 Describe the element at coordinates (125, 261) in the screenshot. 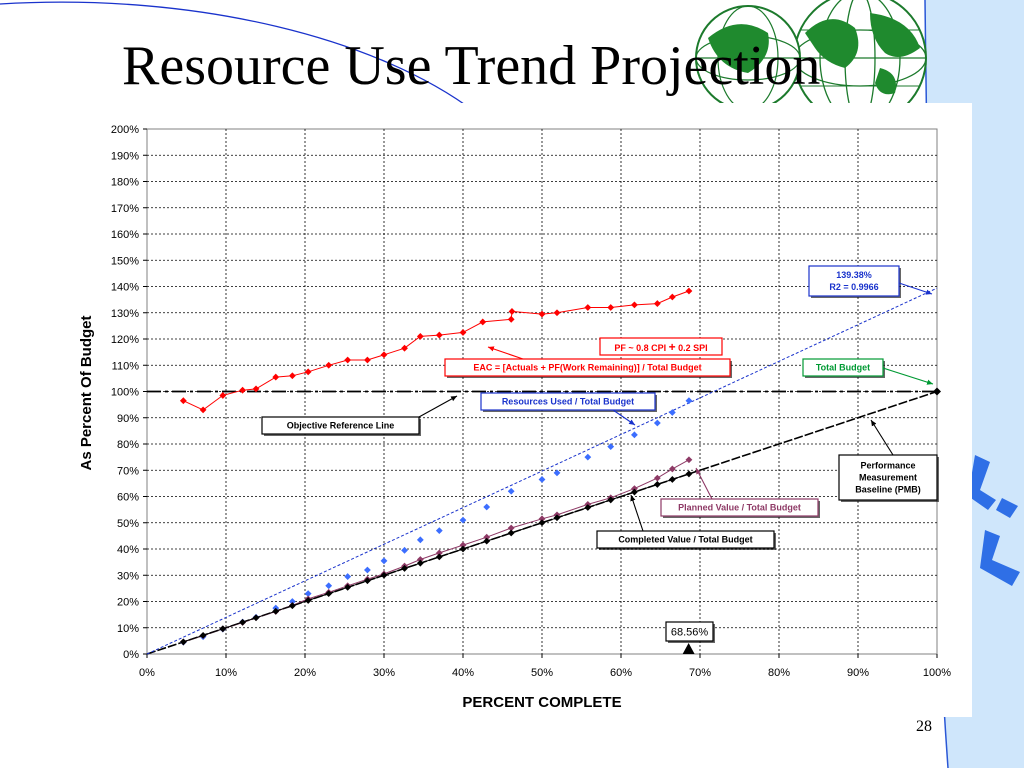

I see `y-tick-label: 150%` at that location.